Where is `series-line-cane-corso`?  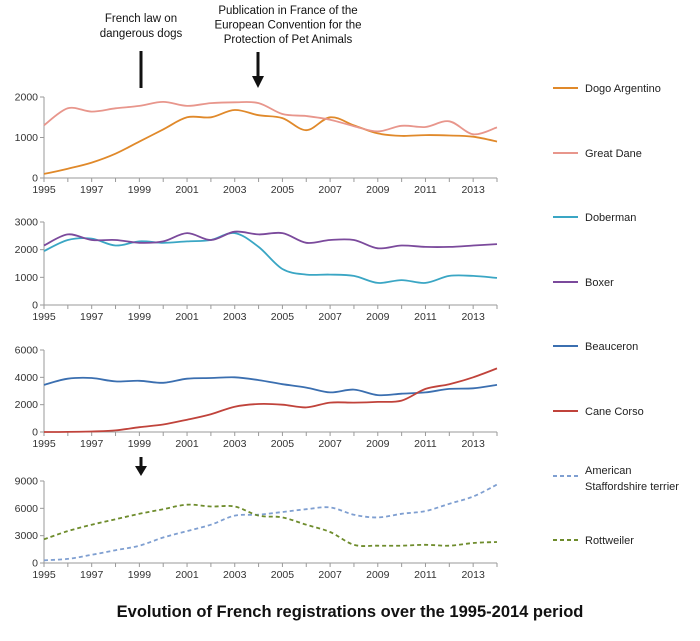 series-line-cane-corso is located at coordinates (270, 400).